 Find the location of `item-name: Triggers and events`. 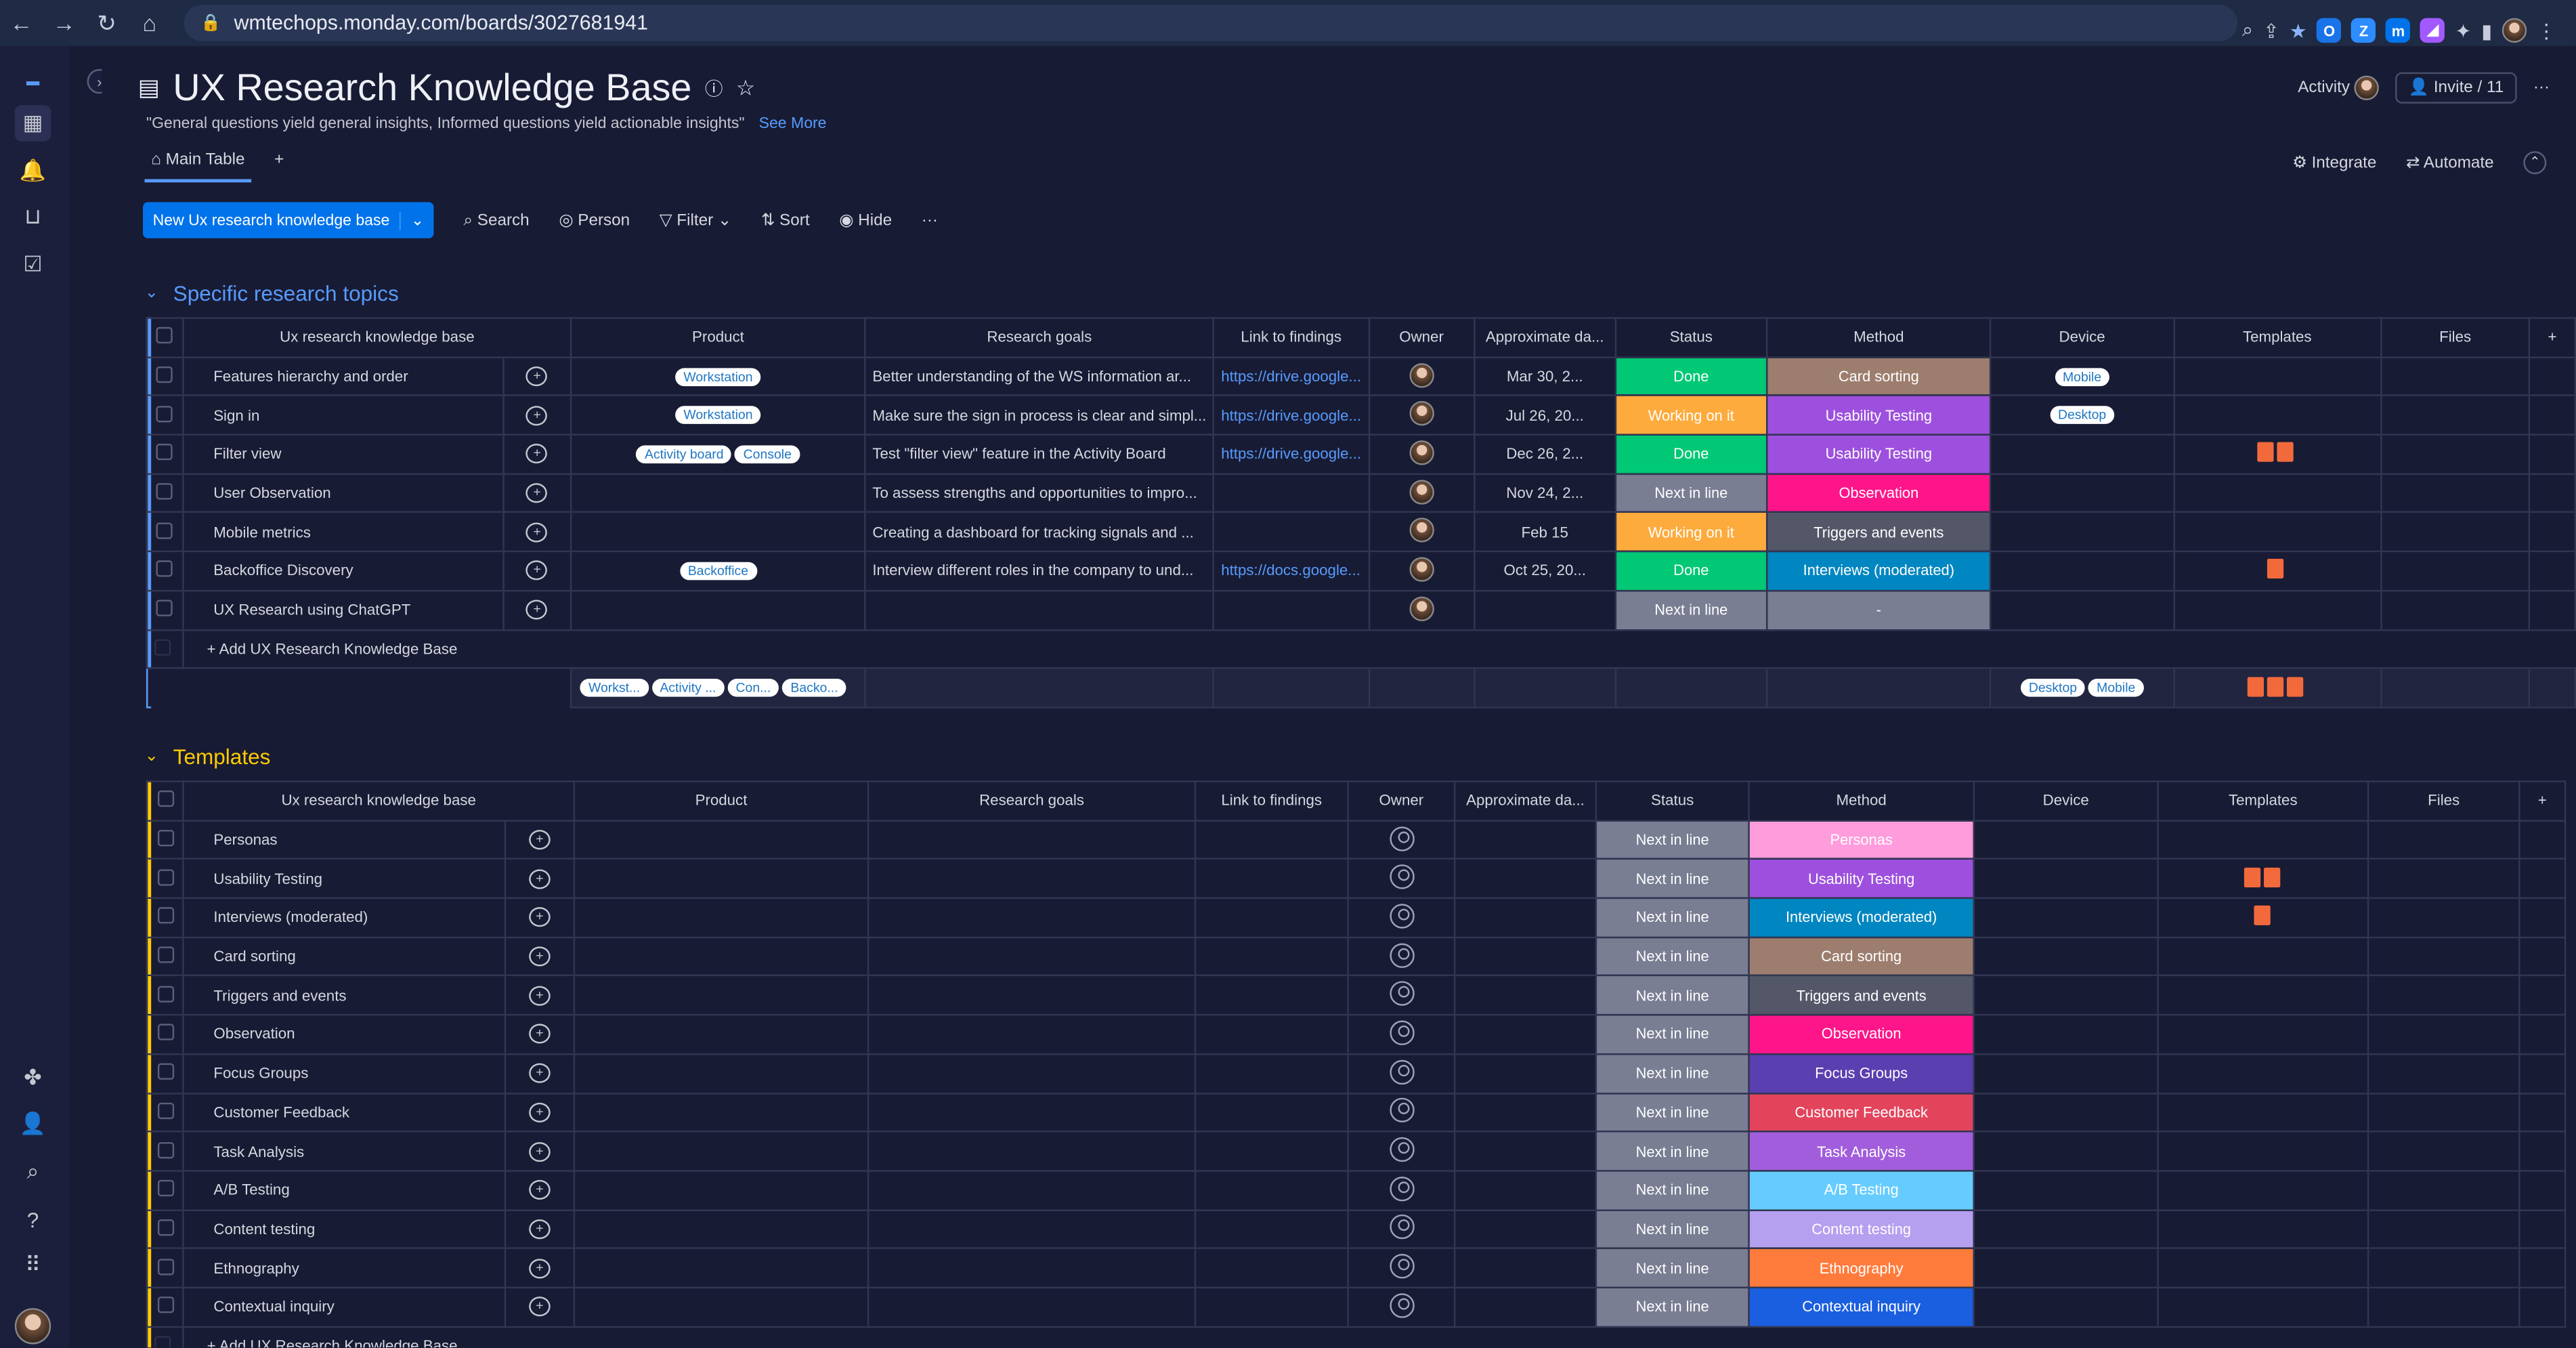

item-name: Triggers and events is located at coordinates (344, 996).